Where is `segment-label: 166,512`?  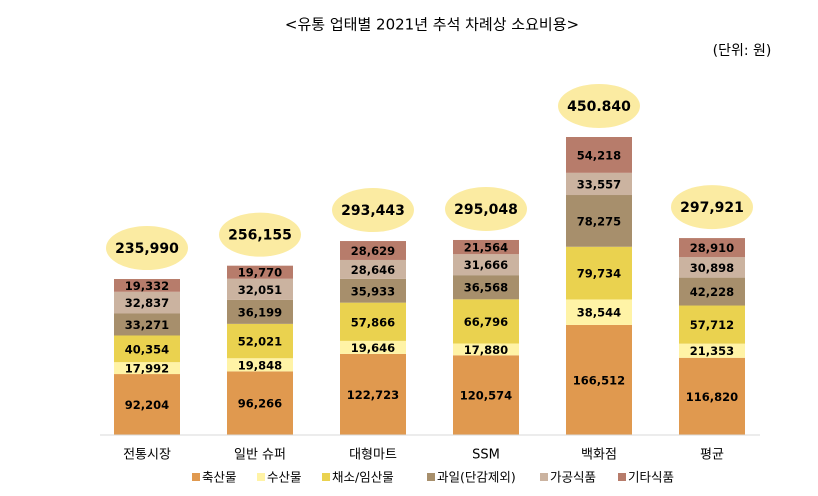
segment-label: 166,512 is located at coordinates (599, 380).